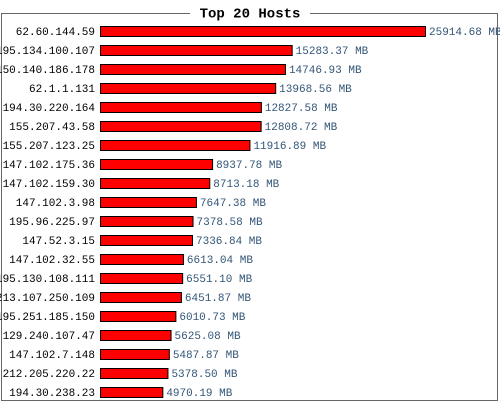  Describe the element at coordinates (219, 280) in the screenshot. I see `value-label: 6551.10 MB` at that location.